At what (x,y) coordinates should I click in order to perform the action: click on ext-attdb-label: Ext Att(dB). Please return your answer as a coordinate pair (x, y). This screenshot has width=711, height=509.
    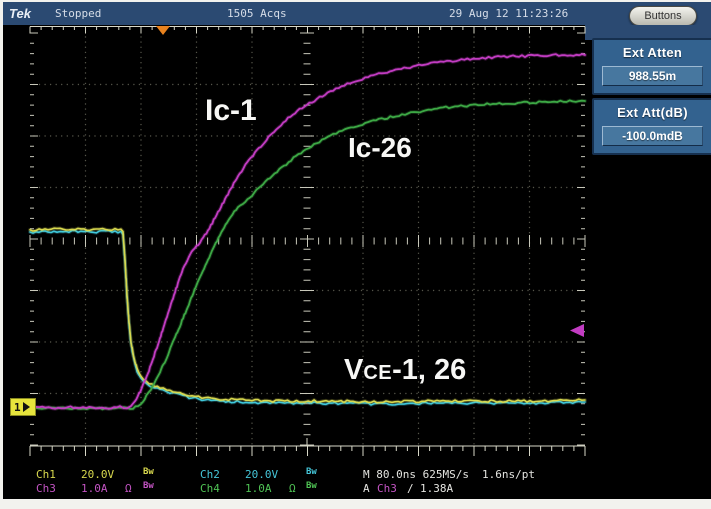
    Looking at the image, I should click on (652, 112).